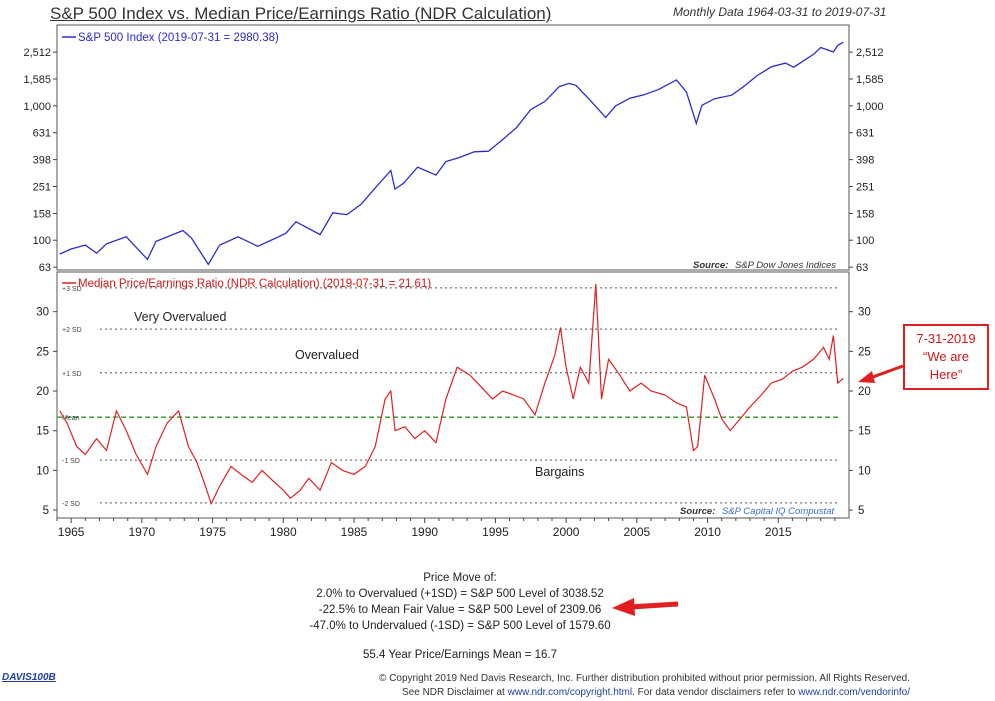  What do you see at coordinates (37, 107) in the screenshot?
I see `sp500-ytick-label-left: 1,000` at bounding box center [37, 107].